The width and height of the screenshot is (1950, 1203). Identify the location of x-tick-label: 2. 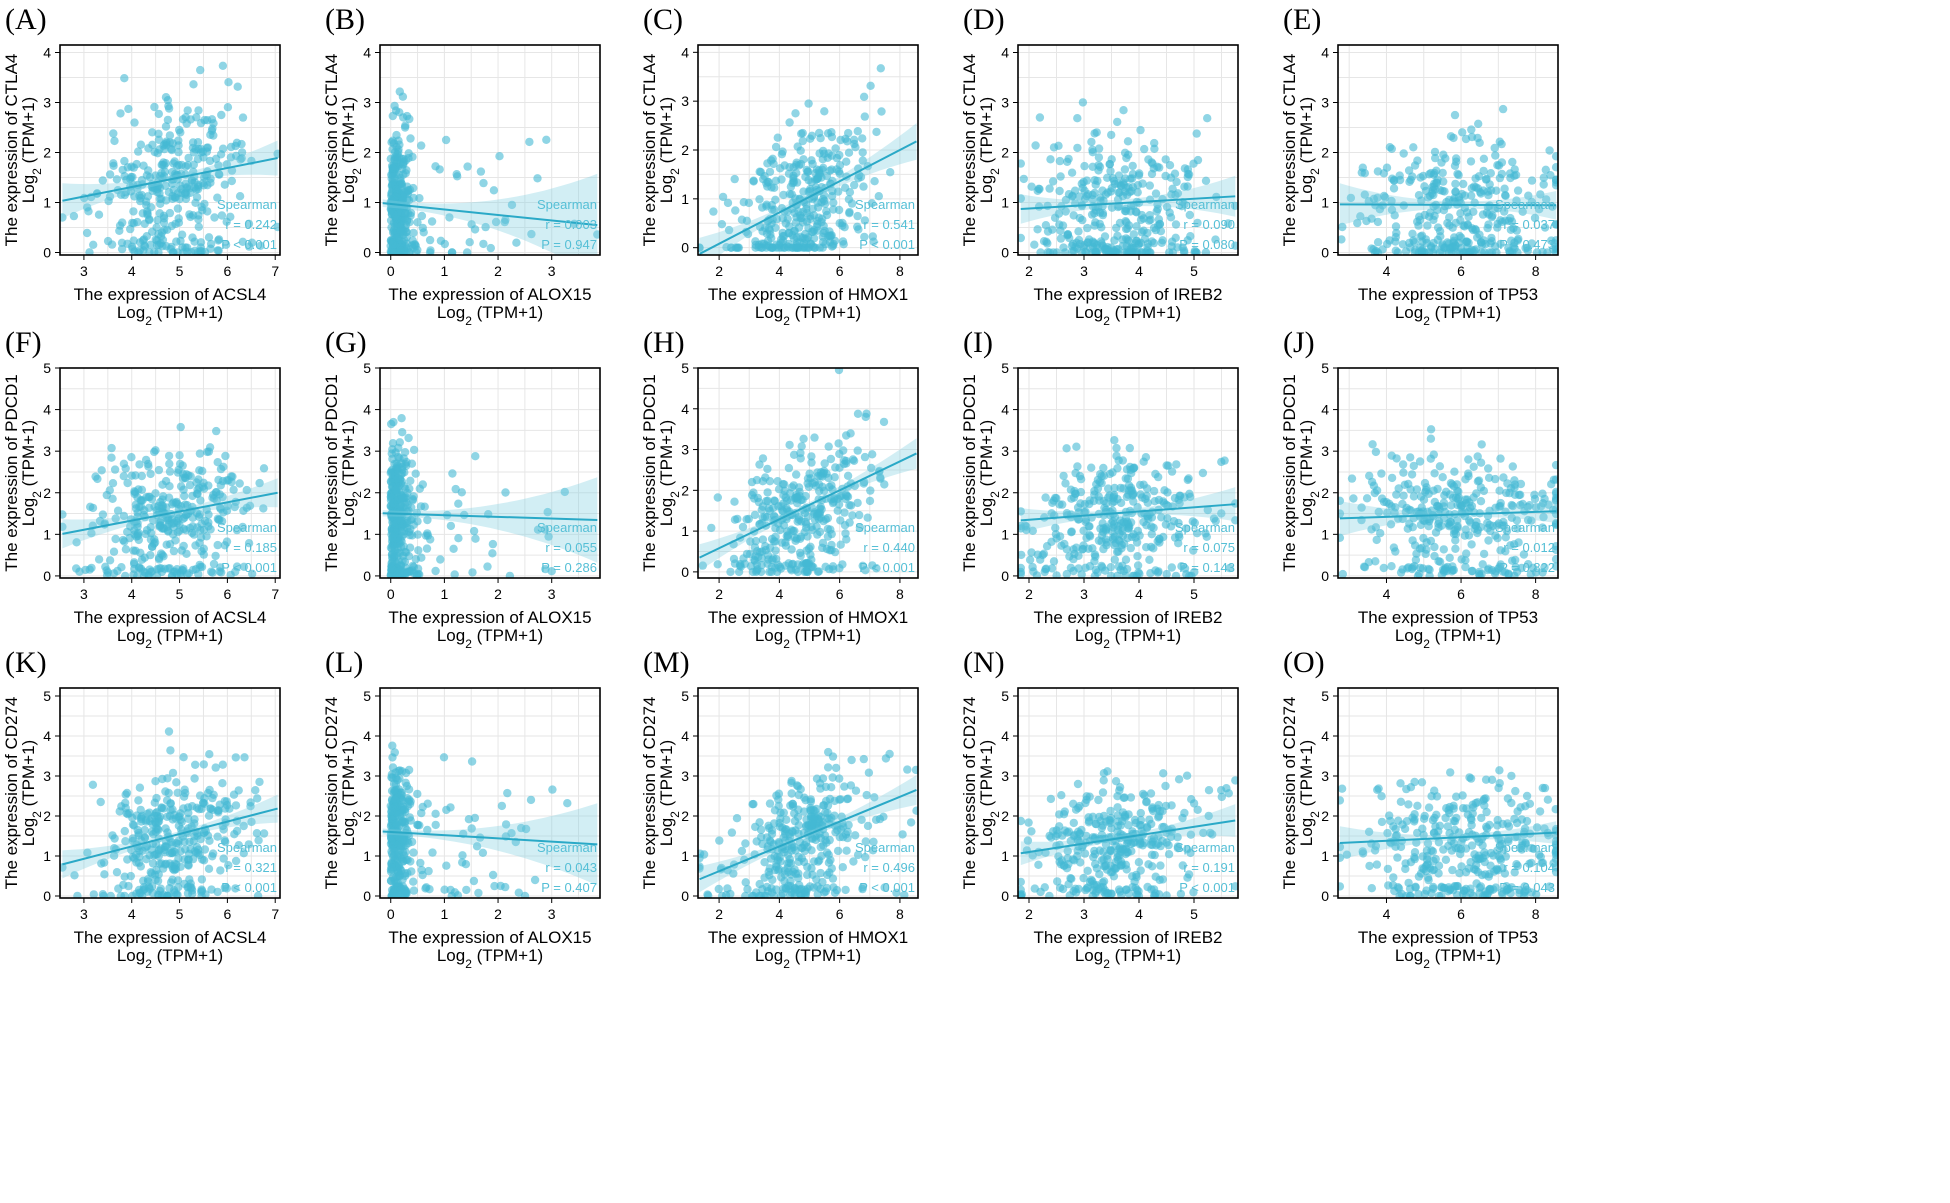
(719, 594).